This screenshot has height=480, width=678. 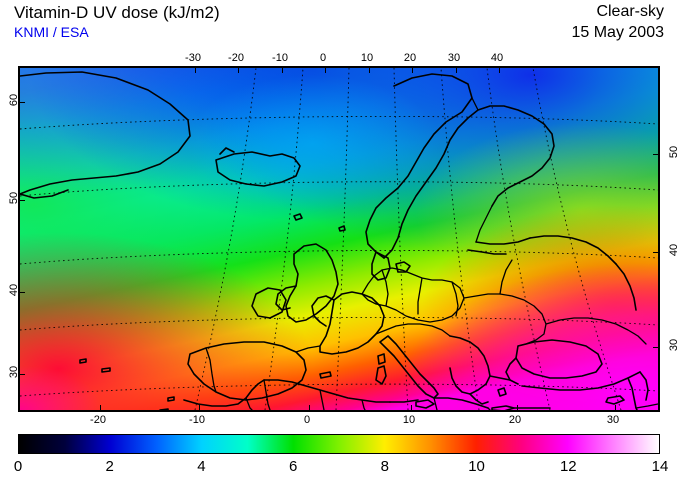 What do you see at coordinates (367, 58) in the screenshot?
I see `top-axis-tick-10: 10` at bounding box center [367, 58].